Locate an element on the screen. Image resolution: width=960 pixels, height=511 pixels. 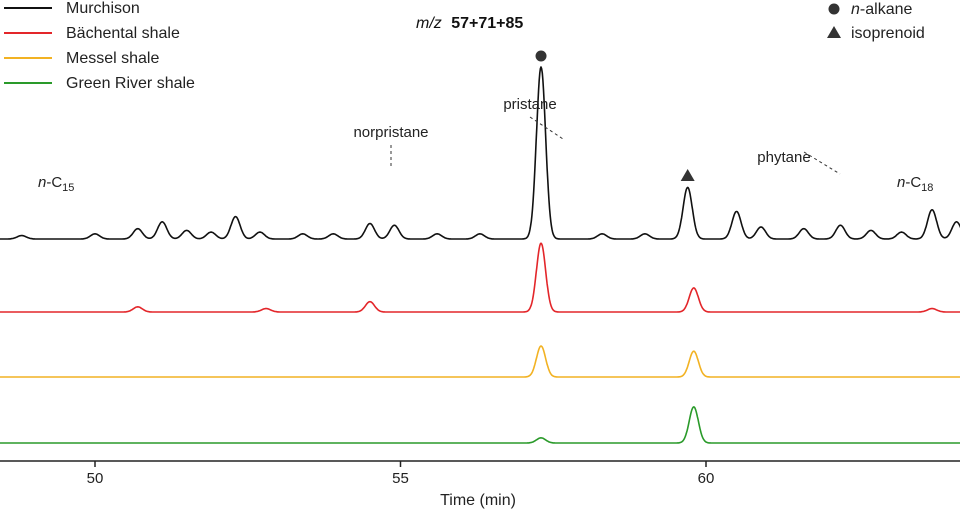
annotation-phytane: phytane is located at coordinates (783, 157).